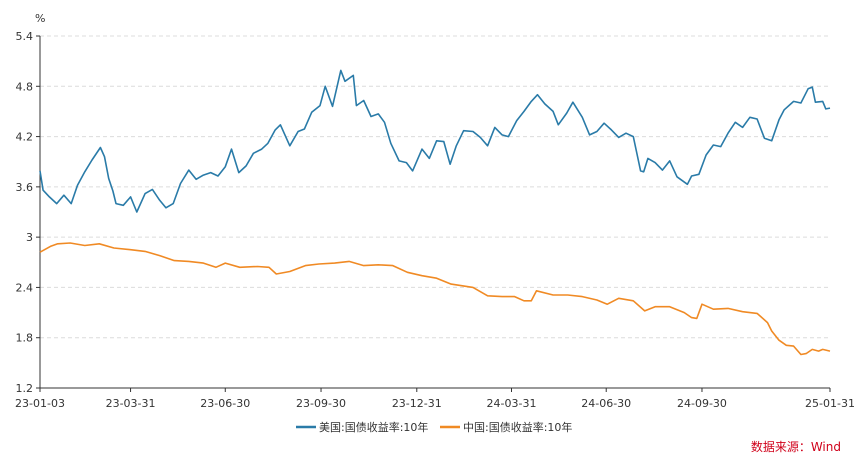 The width and height of the screenshot is (864, 466). What do you see at coordinates (321, 403) in the screenshot?
I see `x-tick-label: 23-09-30` at bounding box center [321, 403].